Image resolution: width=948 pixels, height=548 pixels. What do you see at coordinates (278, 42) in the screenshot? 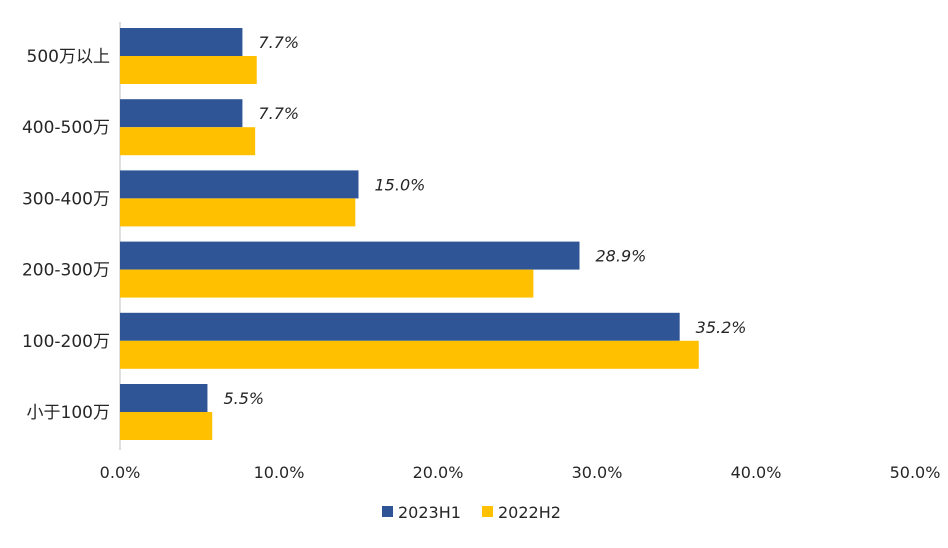
I see `data-label-2023H1-0: 7.7%` at bounding box center [278, 42].